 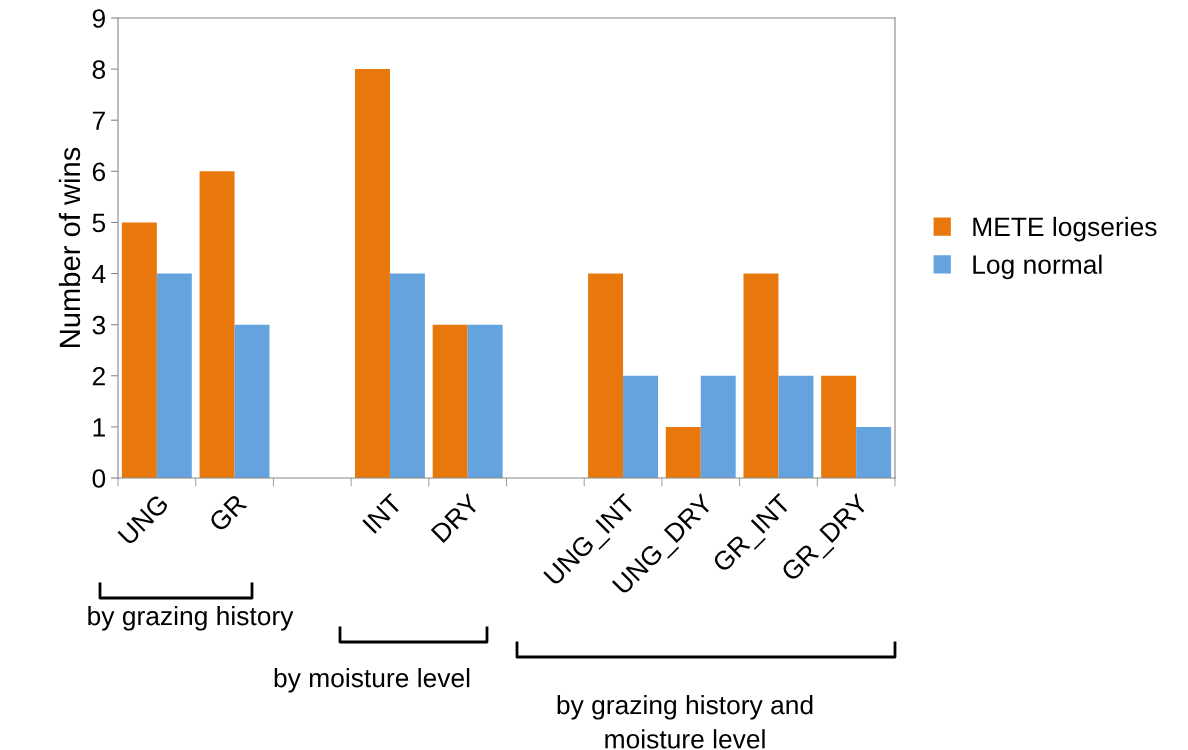 What do you see at coordinates (383, 513) in the screenshot?
I see `x-tick-label: INT` at bounding box center [383, 513].